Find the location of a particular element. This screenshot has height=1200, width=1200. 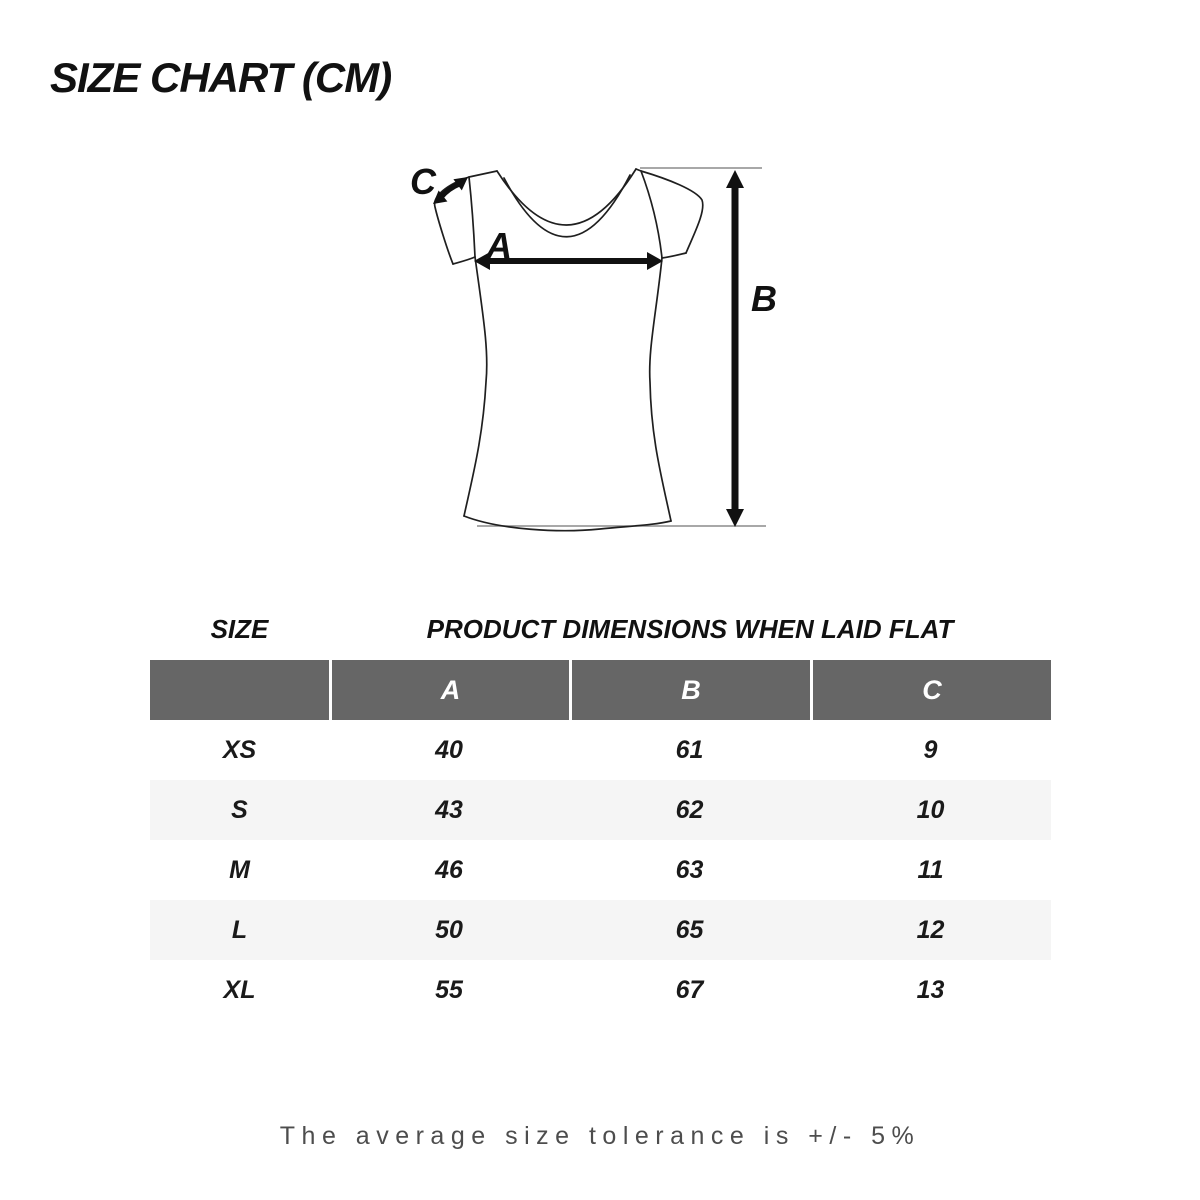

value-cell-a: 50 is located at coordinates (449, 930).